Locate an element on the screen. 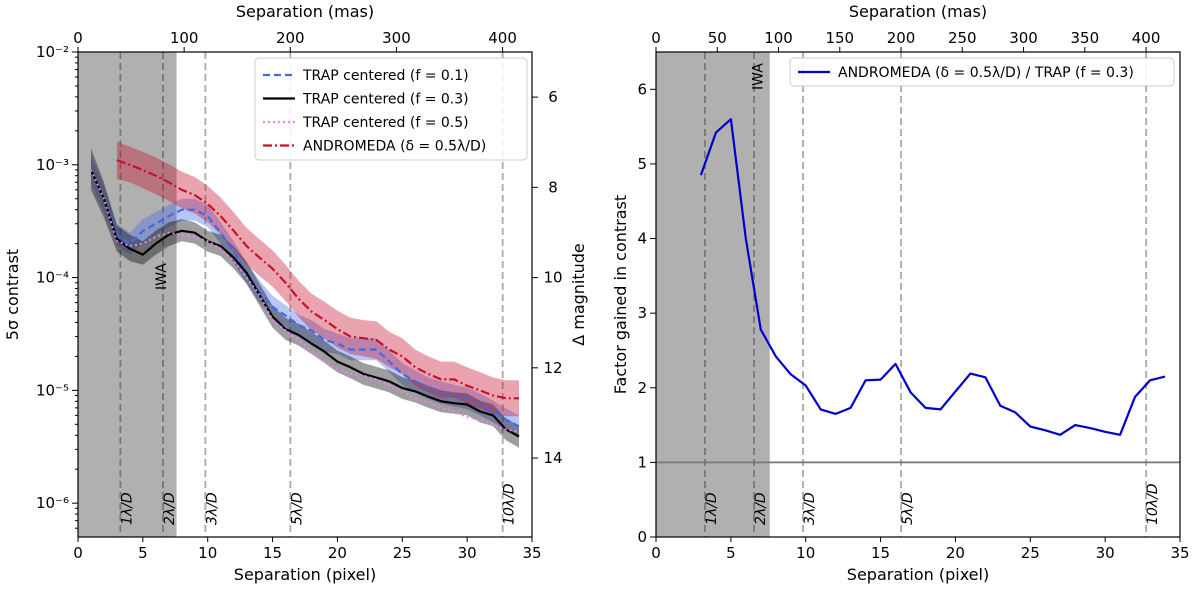 The height and width of the screenshot is (591, 1200). top-x-tick-label: 200 is located at coordinates (901, 38).